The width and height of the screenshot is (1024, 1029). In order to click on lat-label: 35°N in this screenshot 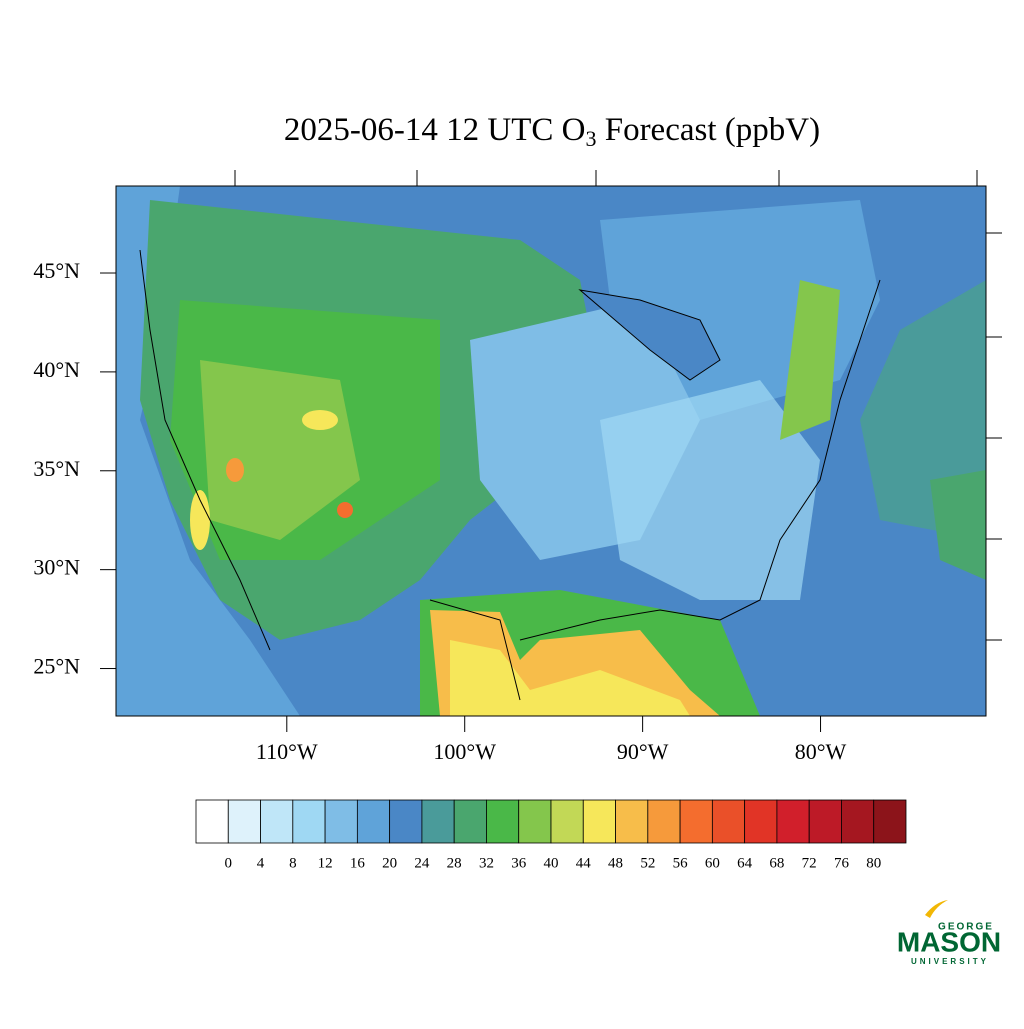, I will do `click(56, 468)`.